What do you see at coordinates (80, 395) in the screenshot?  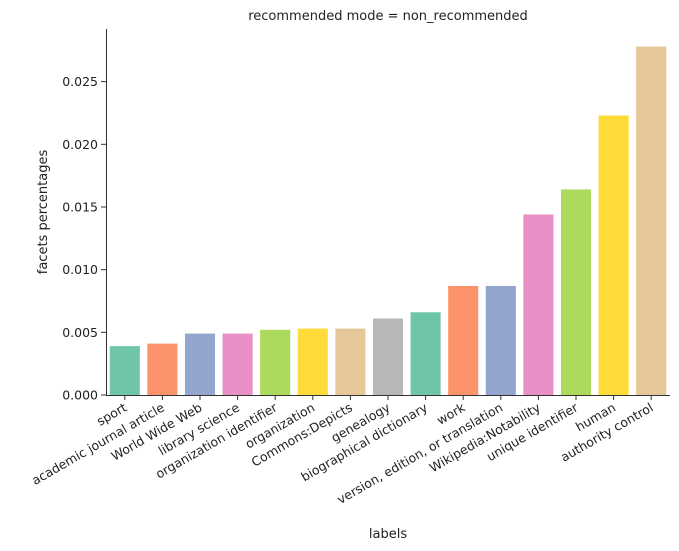 I see `y-tick-label: 0.000` at bounding box center [80, 395].